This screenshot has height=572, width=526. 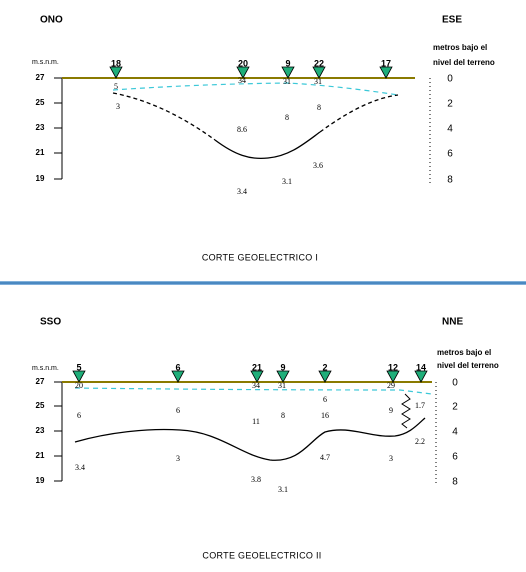 What do you see at coordinates (116, 86) in the screenshot?
I see `resistivity-value: 5` at bounding box center [116, 86].